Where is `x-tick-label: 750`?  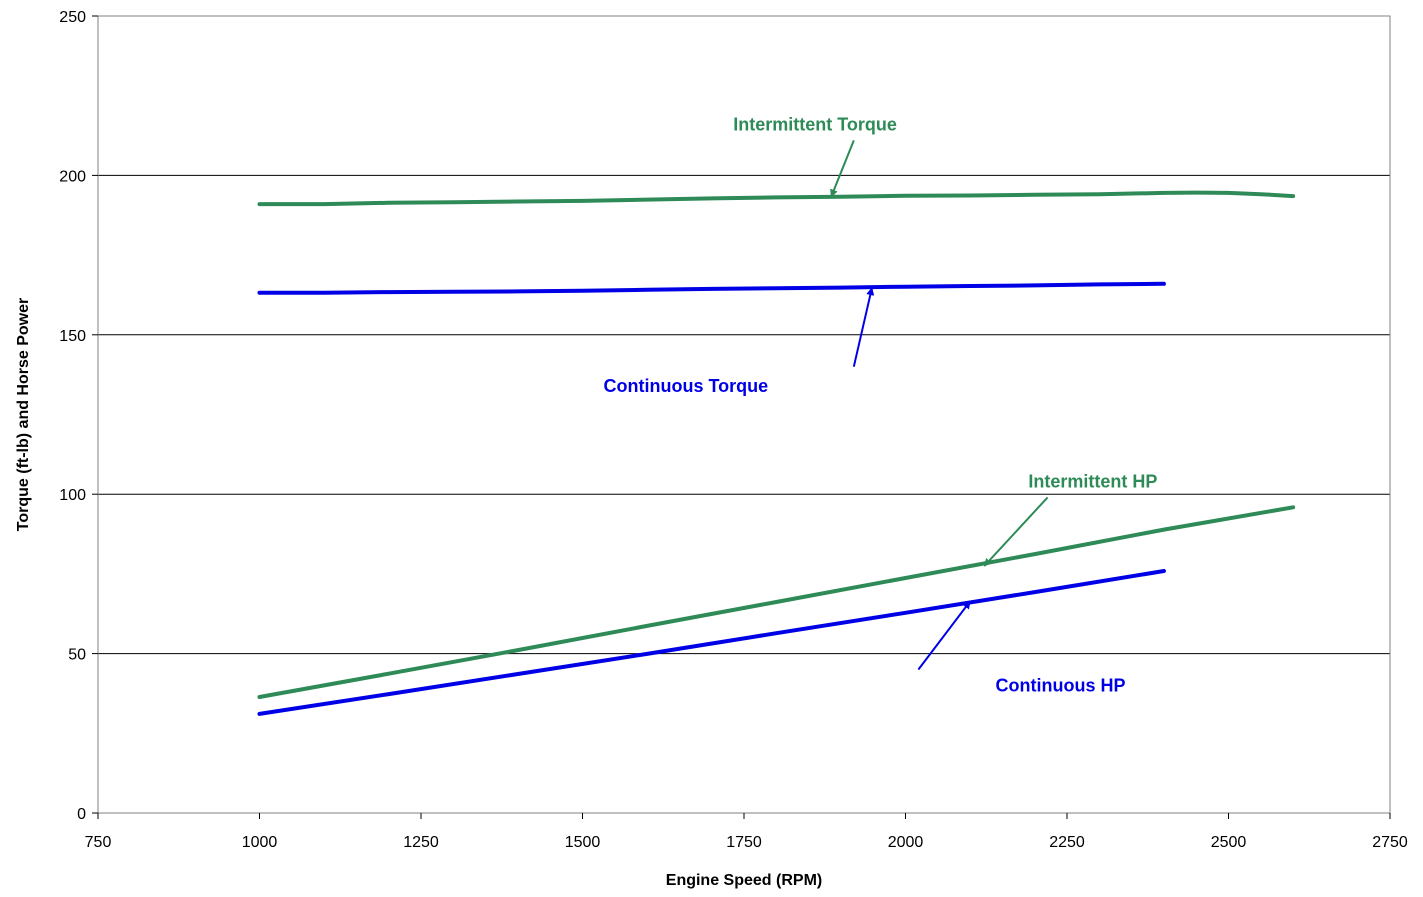
x-tick-label: 750 is located at coordinates (98, 842).